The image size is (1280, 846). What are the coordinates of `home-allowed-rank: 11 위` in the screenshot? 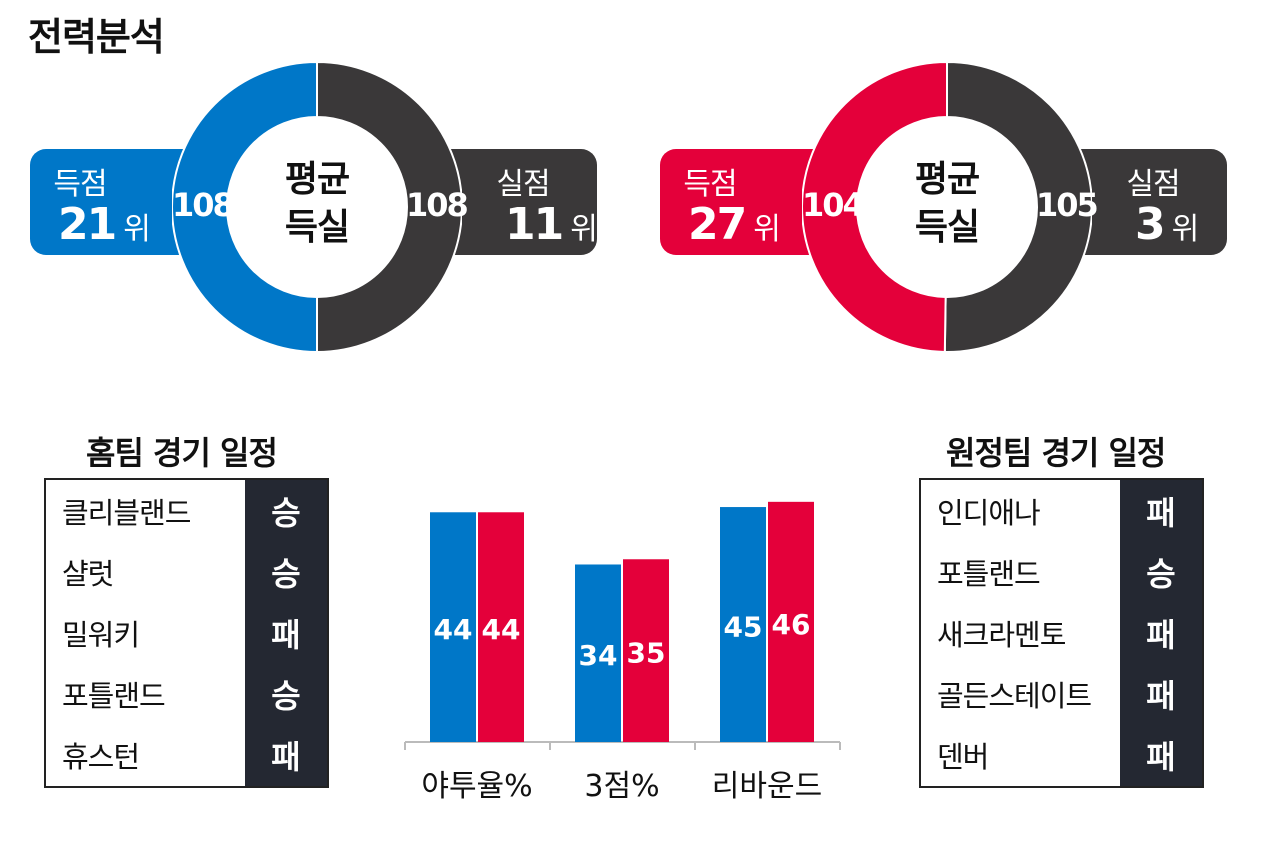 It's located at (551, 224).